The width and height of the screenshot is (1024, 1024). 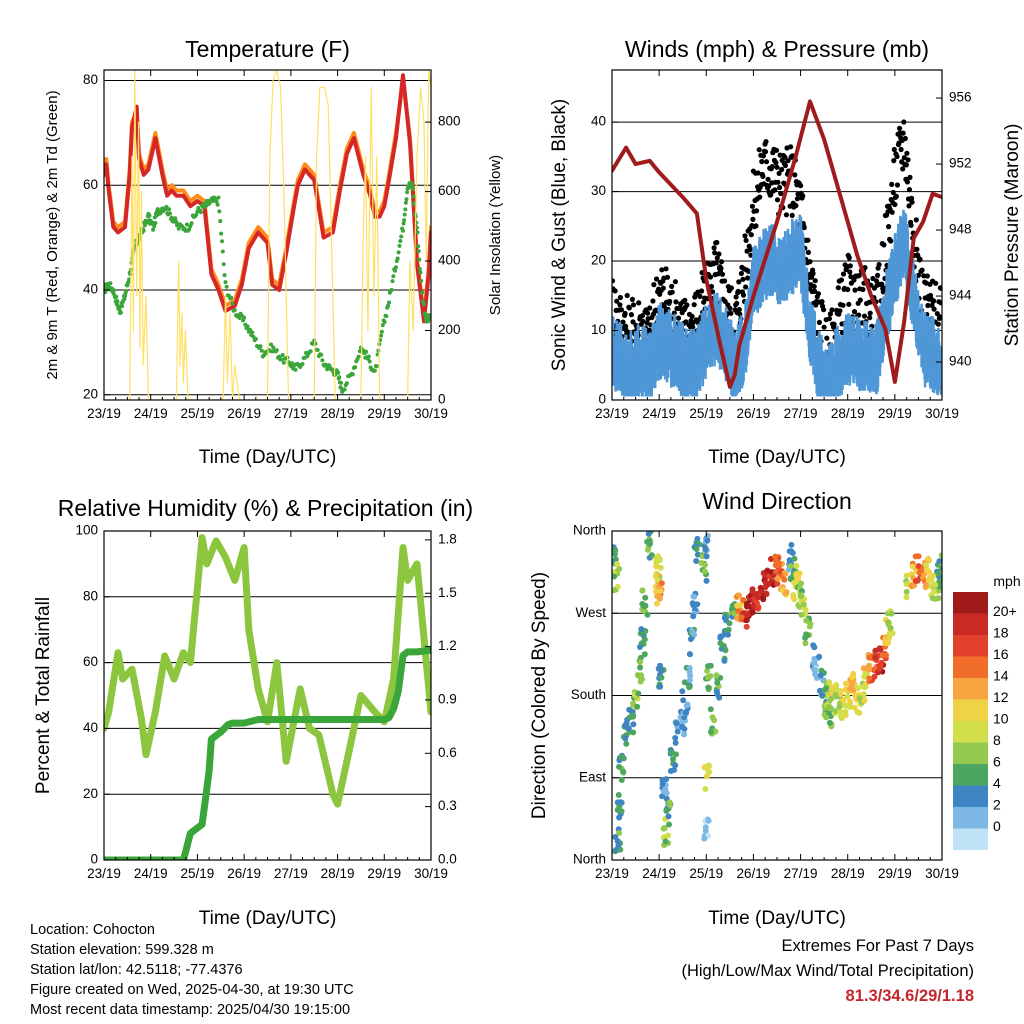 I want to click on colorbar-label: 10, so click(x=1001, y=719).